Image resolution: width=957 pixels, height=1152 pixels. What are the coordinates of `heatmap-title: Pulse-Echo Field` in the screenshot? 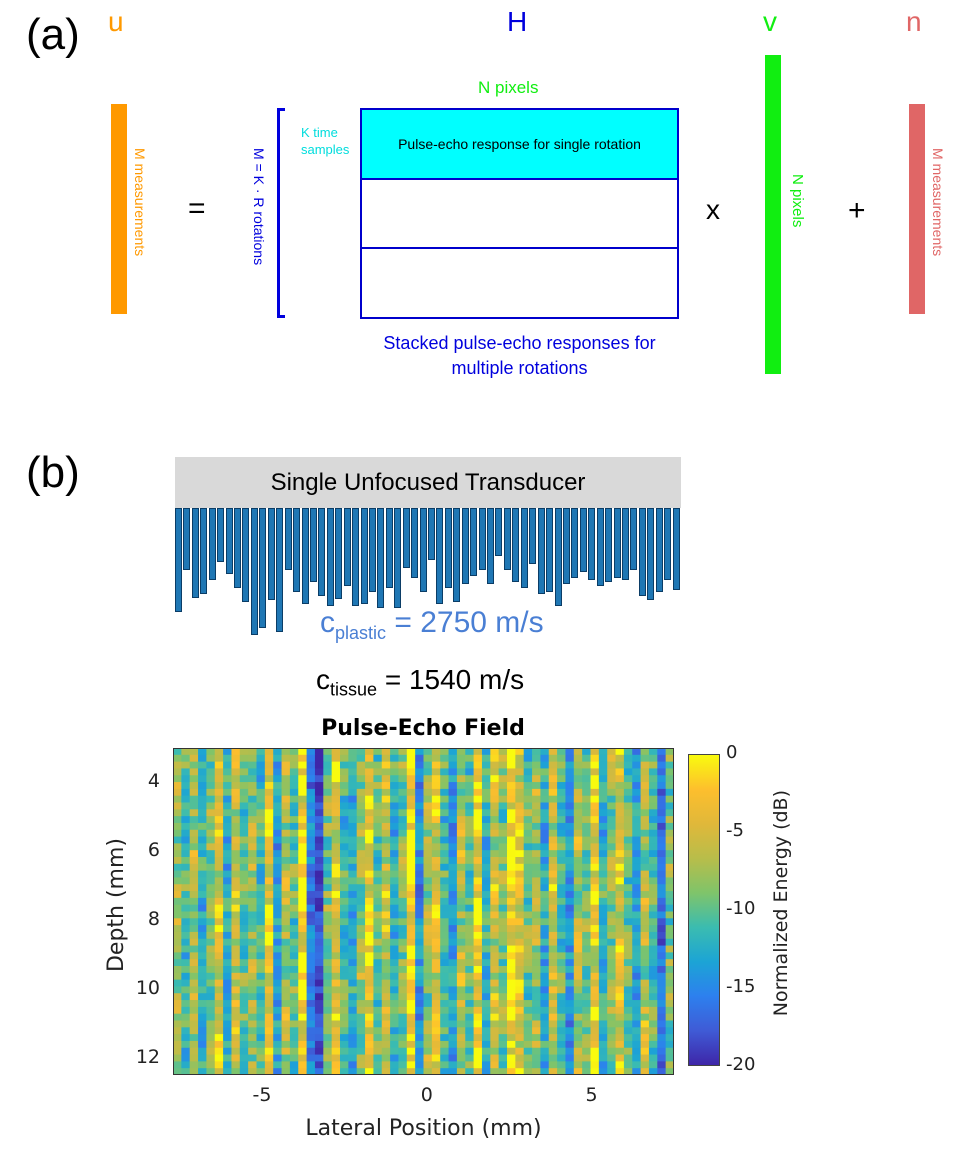 It's located at (423, 728).